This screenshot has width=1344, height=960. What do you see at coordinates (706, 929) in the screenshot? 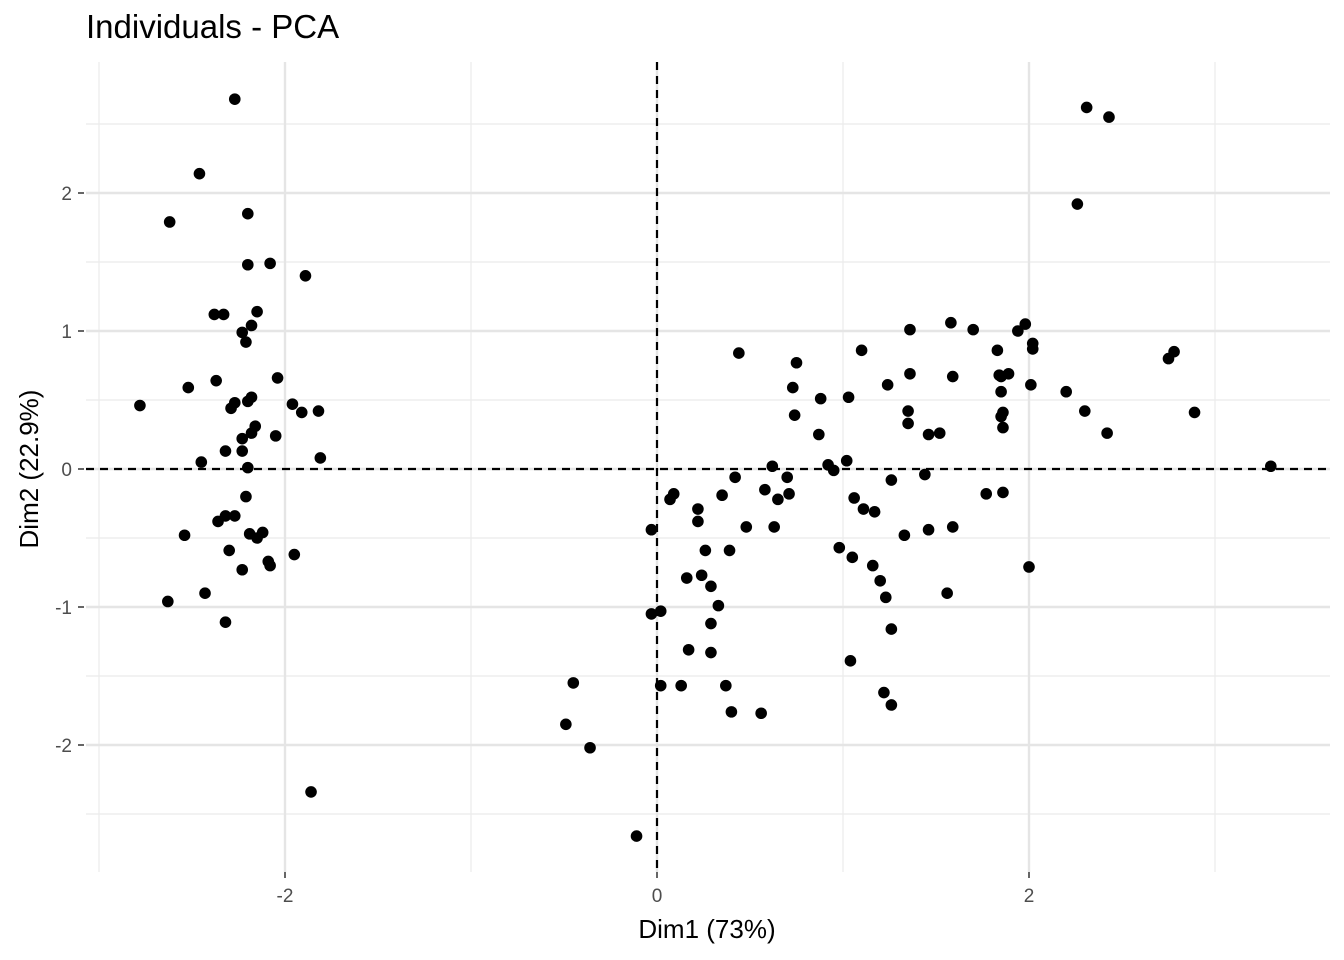
I see `x-axis-label: Dim1 (73%)` at bounding box center [706, 929].